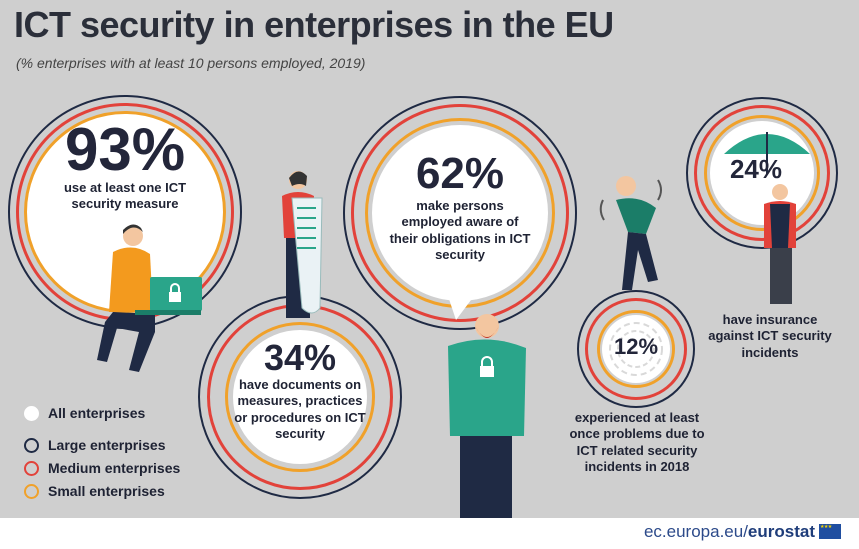 The height and width of the screenshot is (549, 859). I want to click on target-icon, so click(636, 349).